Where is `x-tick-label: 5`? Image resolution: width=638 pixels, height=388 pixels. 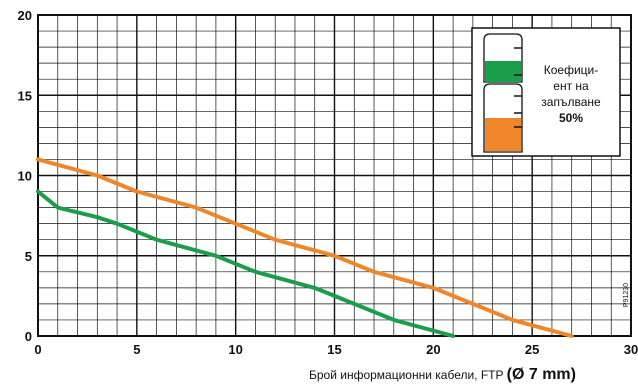
x-tick-label: 5 is located at coordinates (136, 349).